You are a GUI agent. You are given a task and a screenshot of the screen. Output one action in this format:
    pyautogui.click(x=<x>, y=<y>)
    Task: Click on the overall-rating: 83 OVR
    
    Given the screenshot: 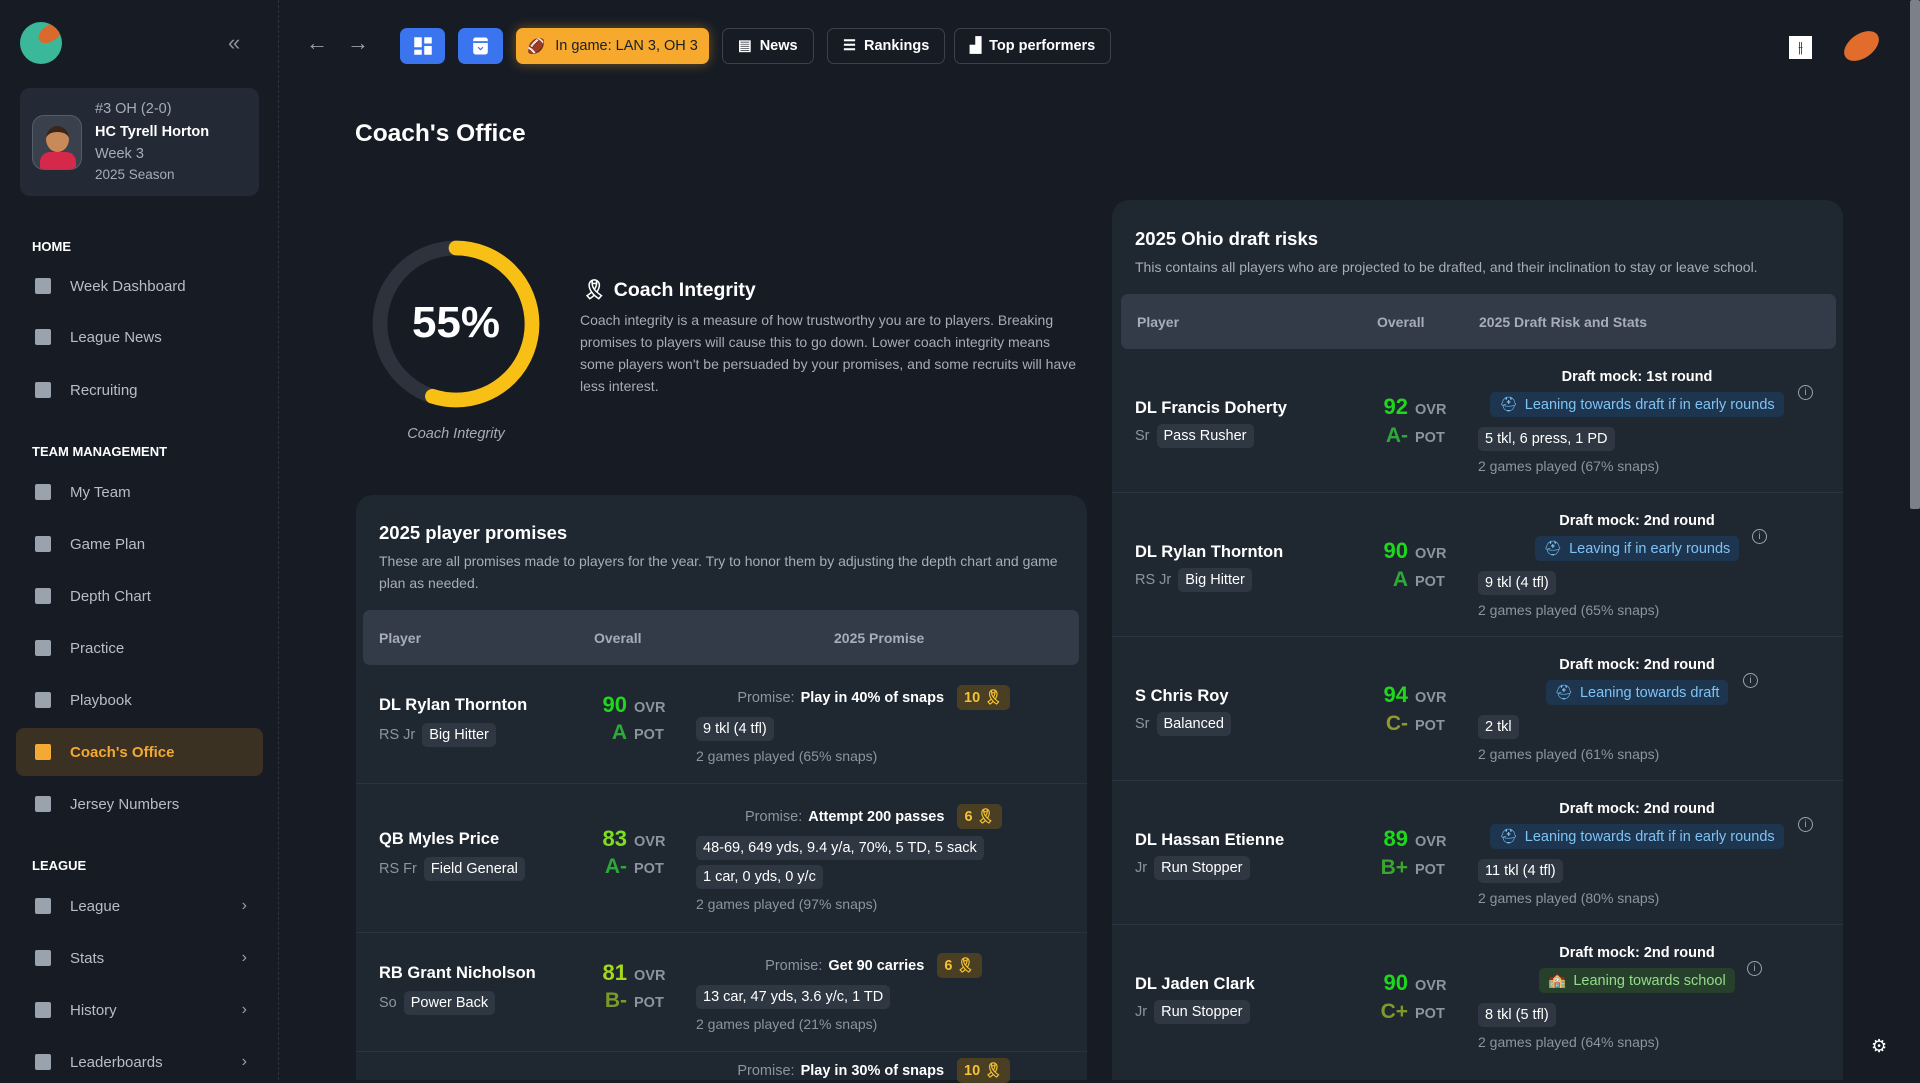 What is the action you would take?
    pyautogui.click(x=634, y=838)
    